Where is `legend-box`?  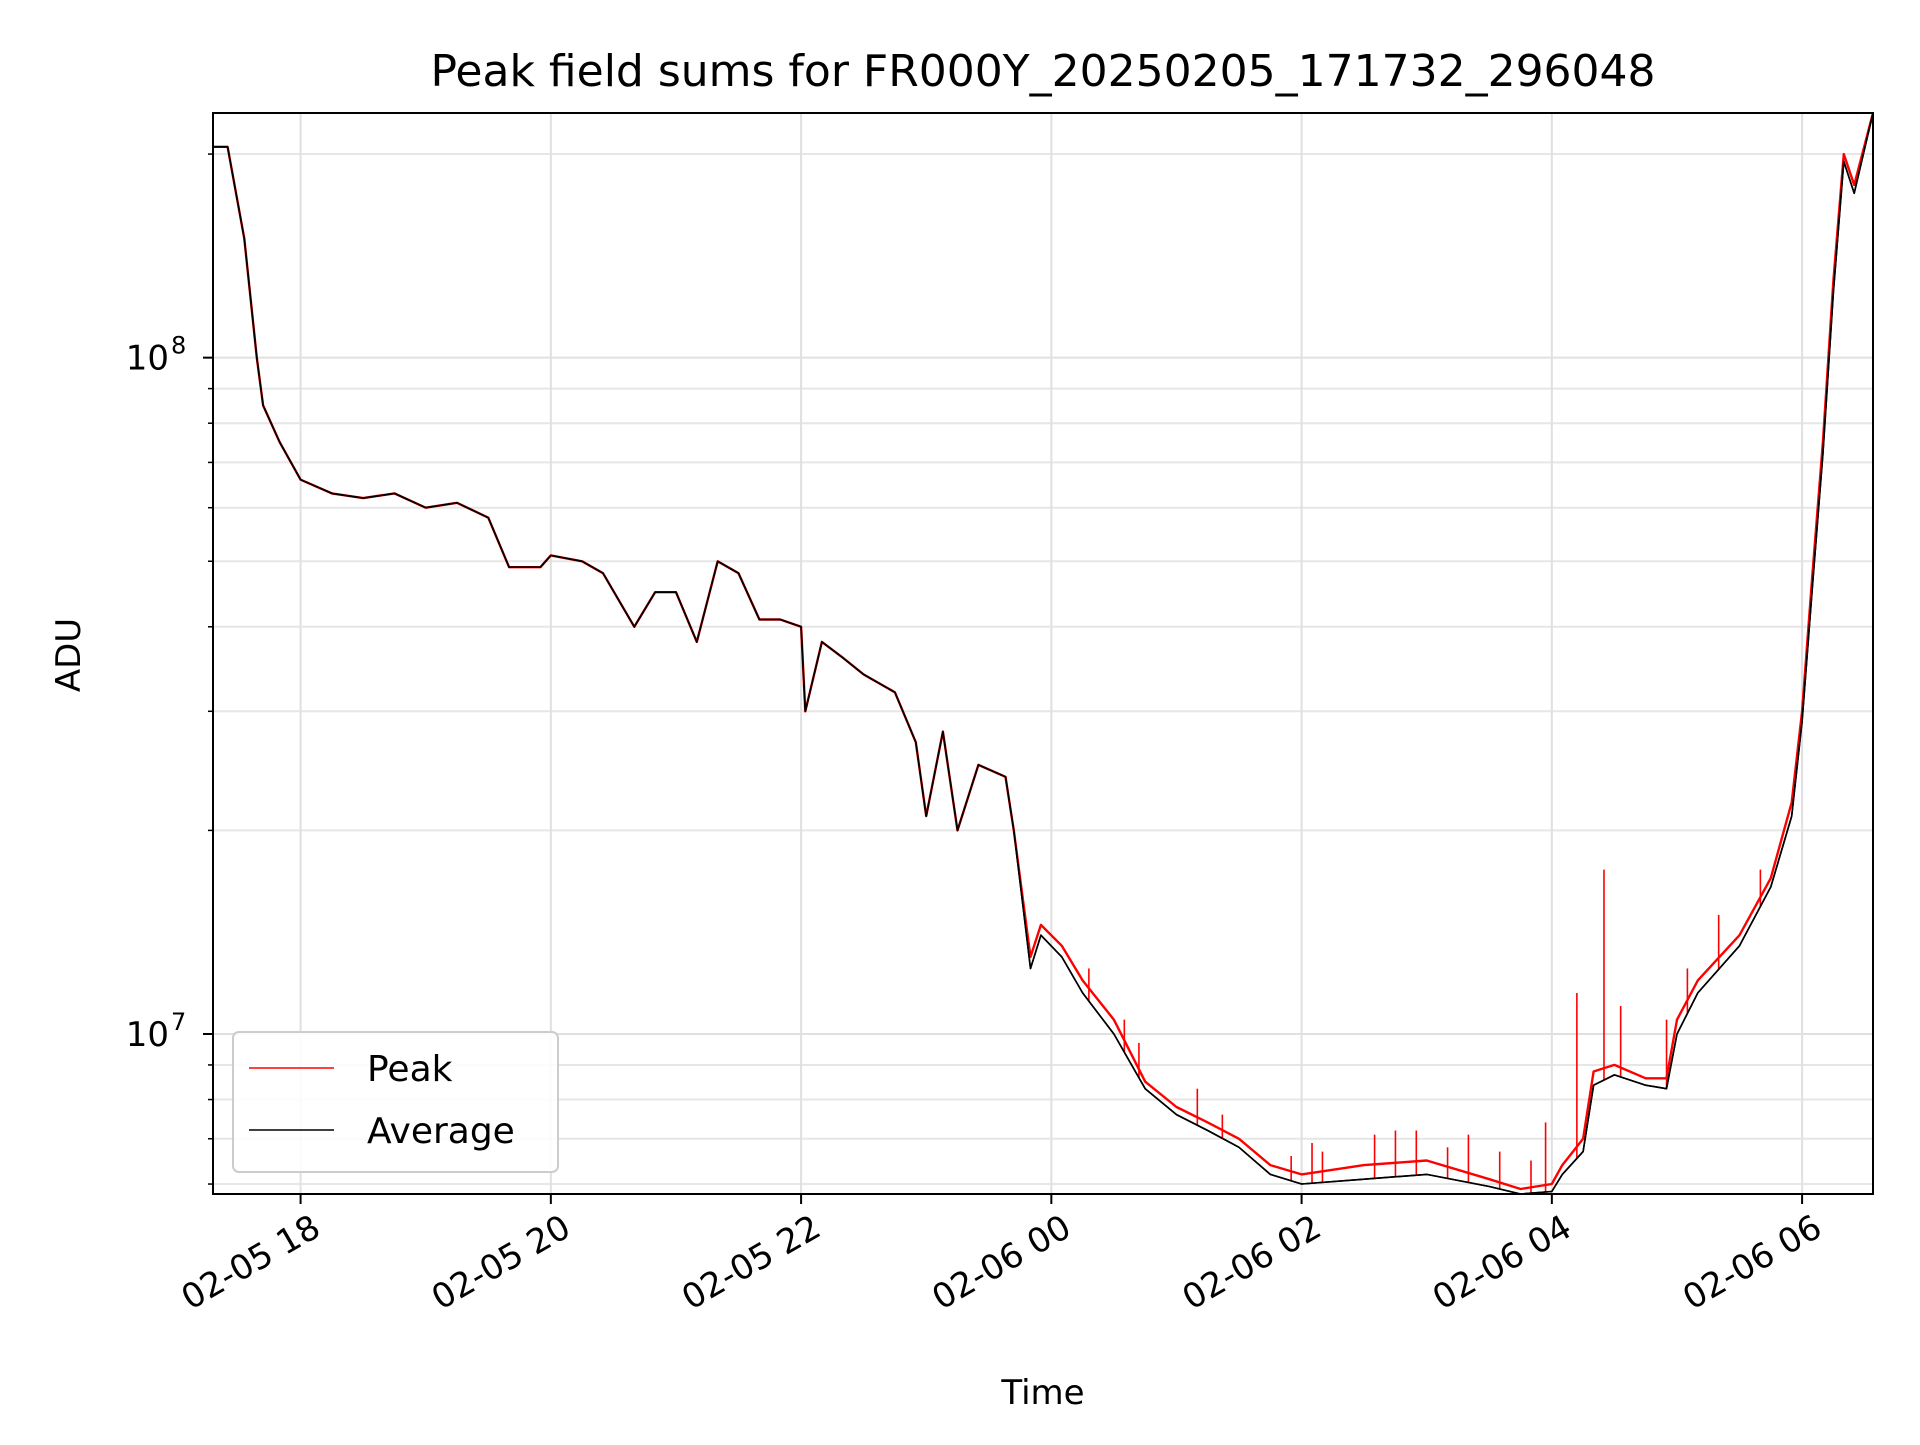
legend-box is located at coordinates (395, 1102).